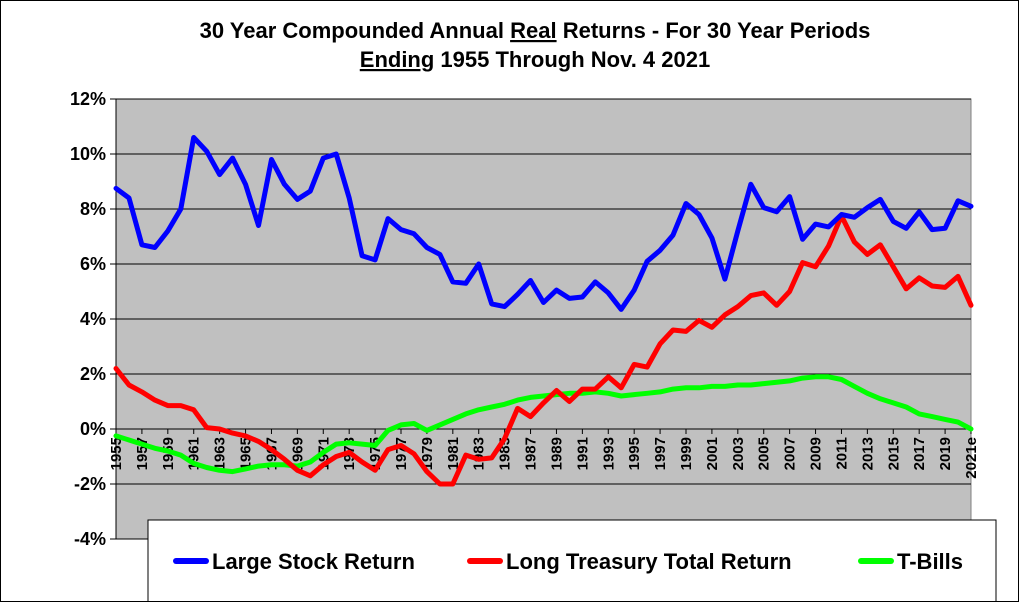 This screenshot has height=602, width=1019. Describe the element at coordinates (88, 99) in the screenshot. I see `y-tick-label: 12%` at that location.